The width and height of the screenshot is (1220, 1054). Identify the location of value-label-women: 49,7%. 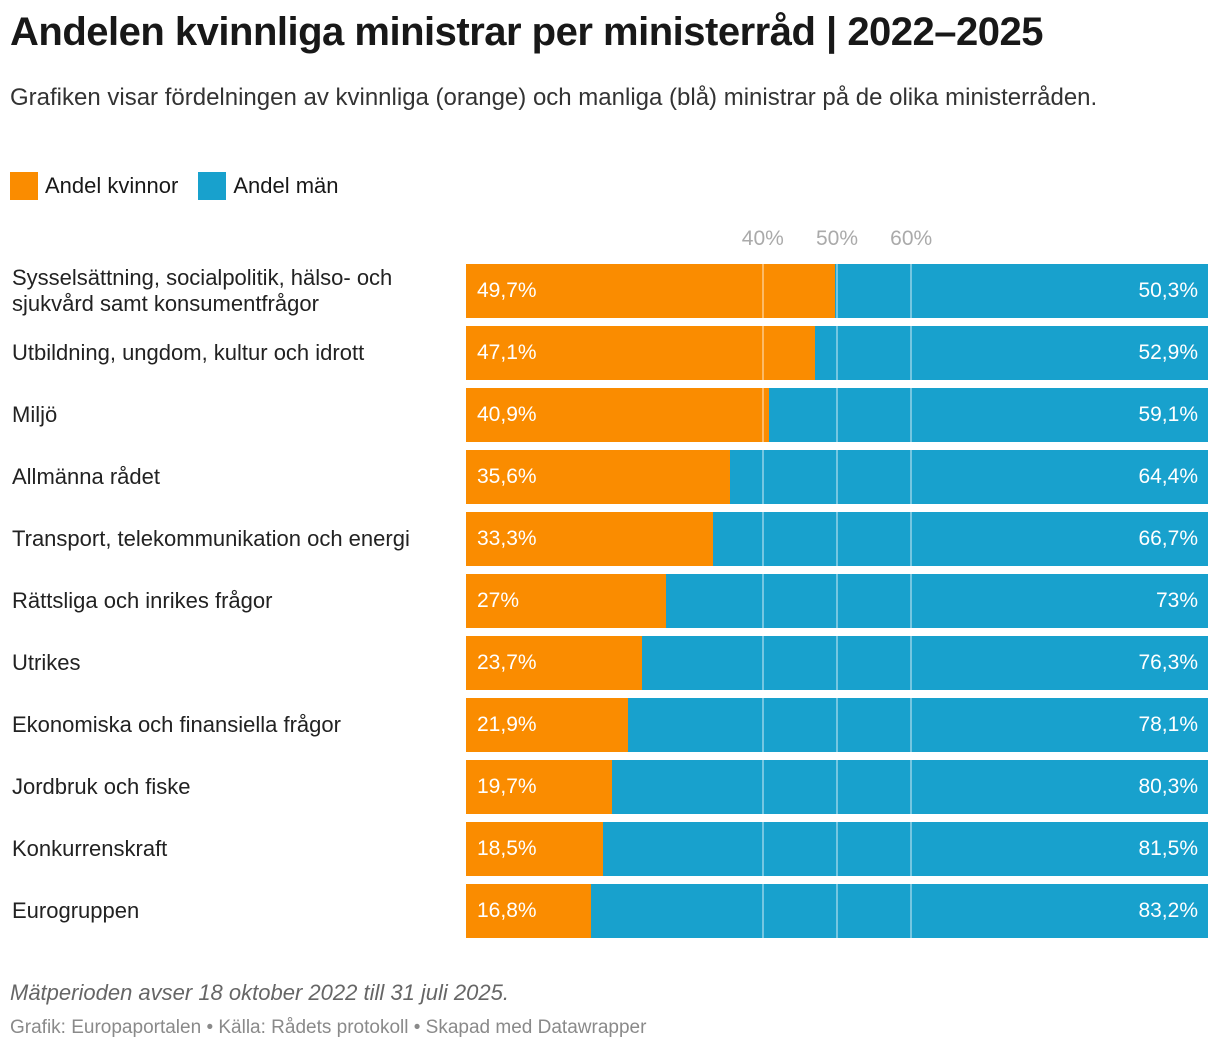
(507, 290).